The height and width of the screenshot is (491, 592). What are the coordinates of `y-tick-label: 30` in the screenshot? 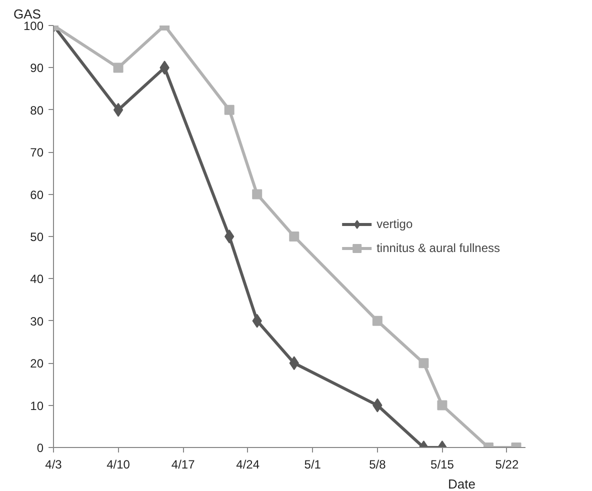 It's located at (37, 321).